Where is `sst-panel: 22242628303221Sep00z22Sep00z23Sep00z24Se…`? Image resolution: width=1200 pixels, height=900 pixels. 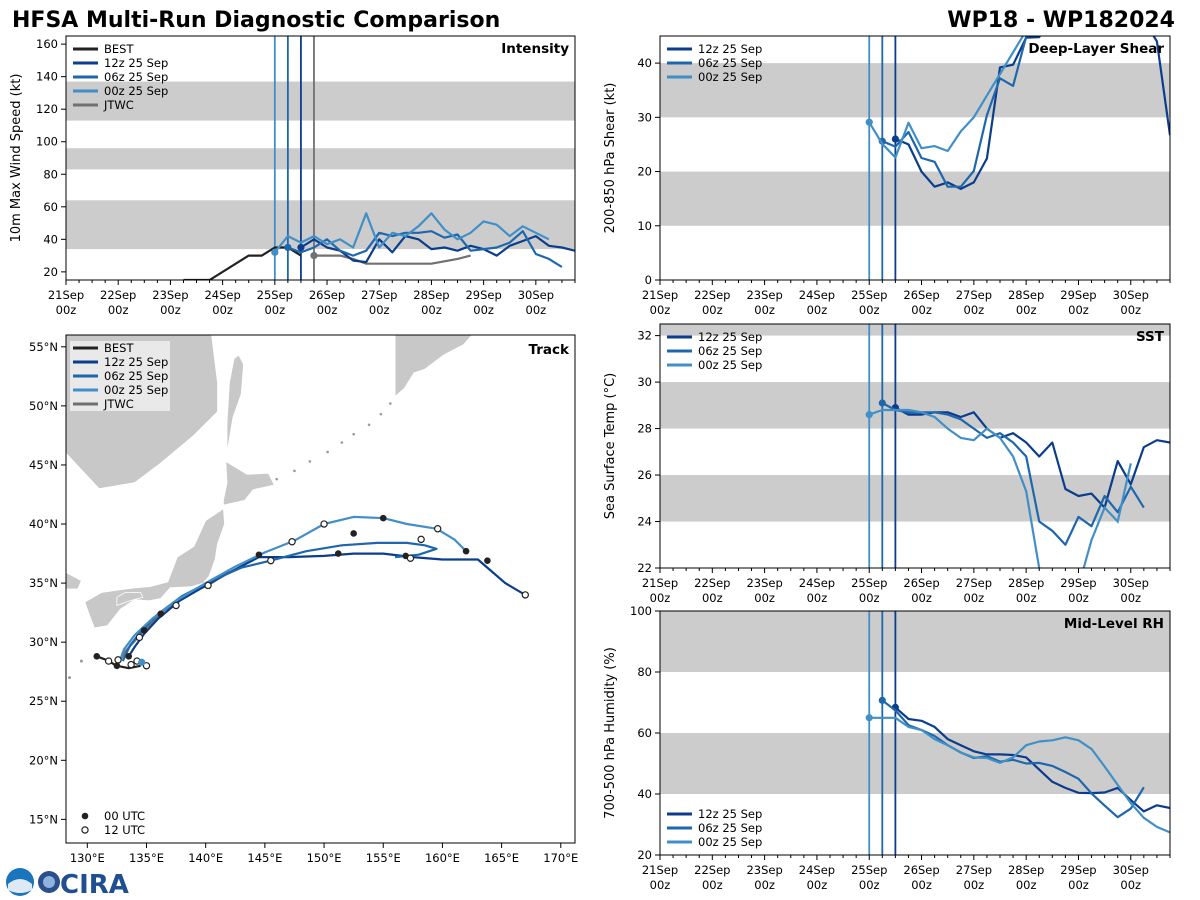
sst-panel: 22242628303221Sep00z22Sep00z23Sep00z24Se… is located at coordinates (887, 464).